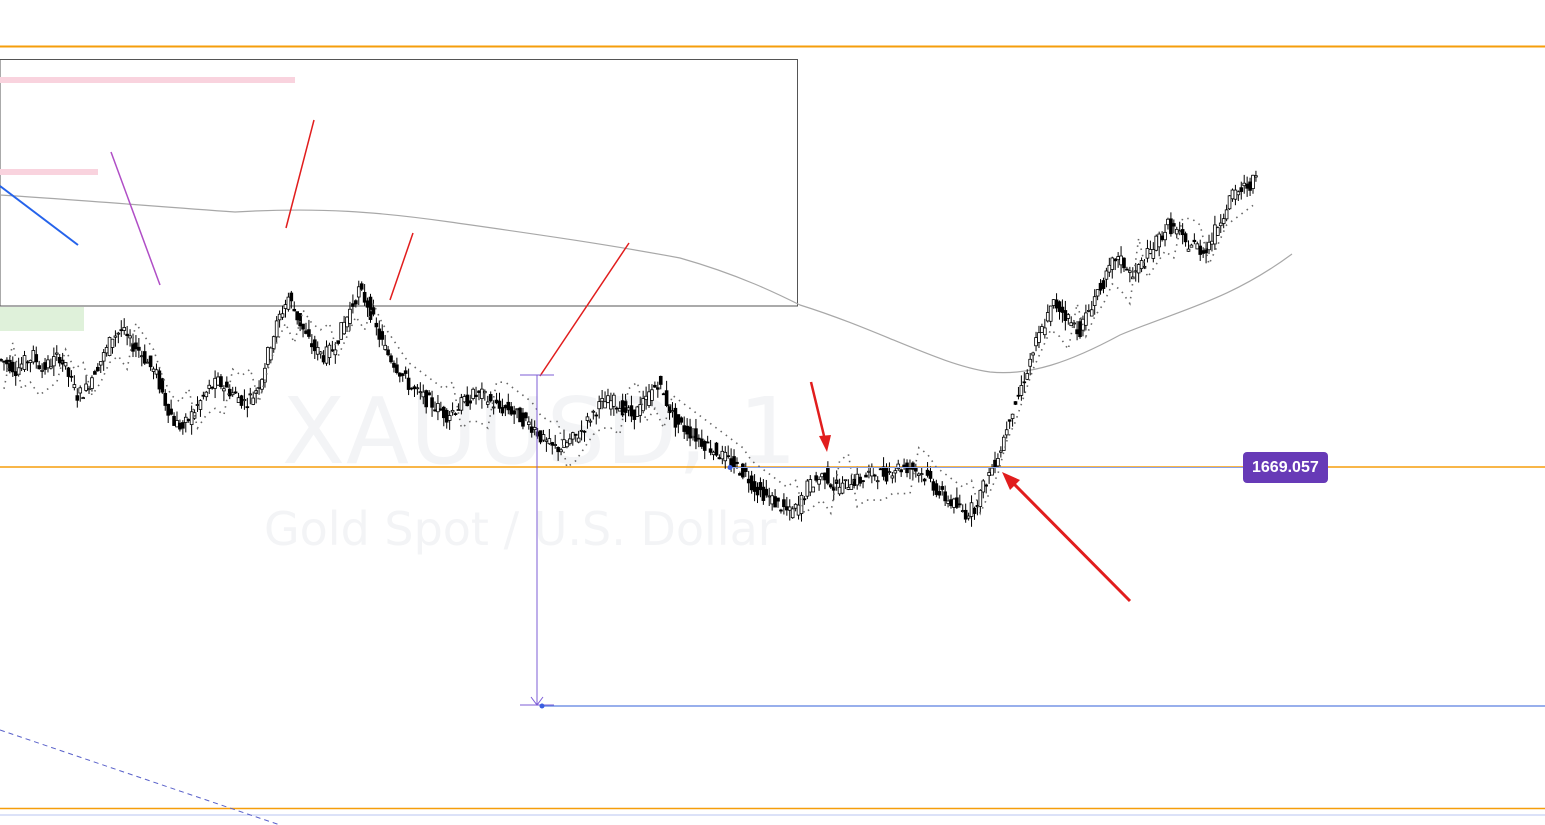 The width and height of the screenshot is (1545, 825). What do you see at coordinates (1285, 467) in the screenshot?
I see `price-label-tag: 1669.057` at bounding box center [1285, 467].